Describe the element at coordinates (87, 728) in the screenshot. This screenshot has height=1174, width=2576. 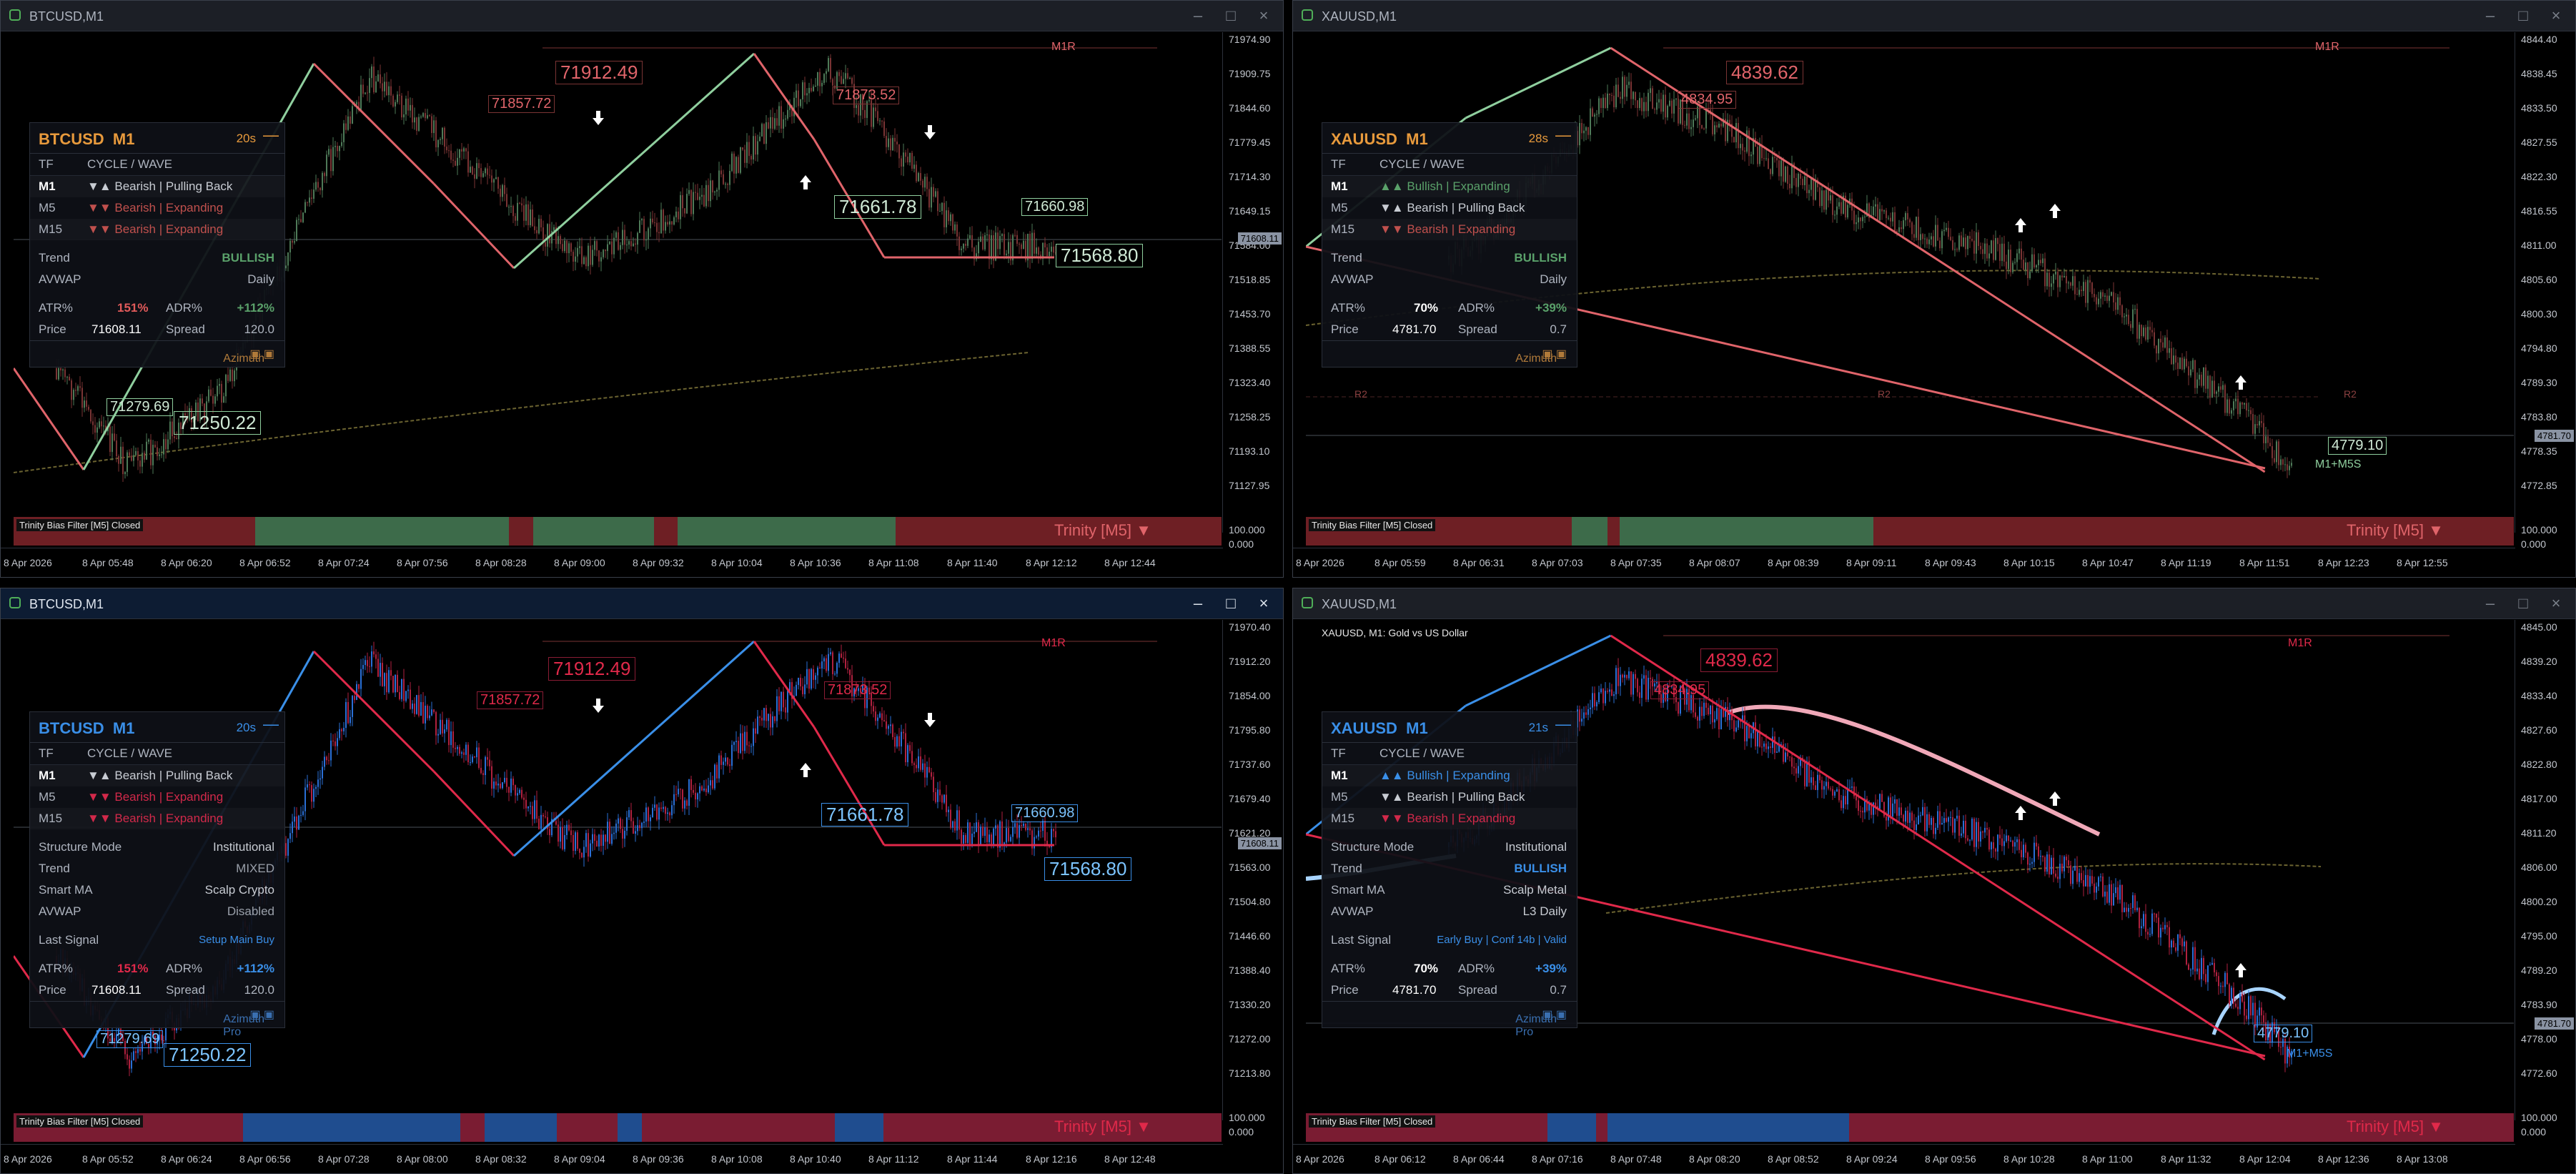
I see `panel-symbol: BTCUSD M1` at that location.